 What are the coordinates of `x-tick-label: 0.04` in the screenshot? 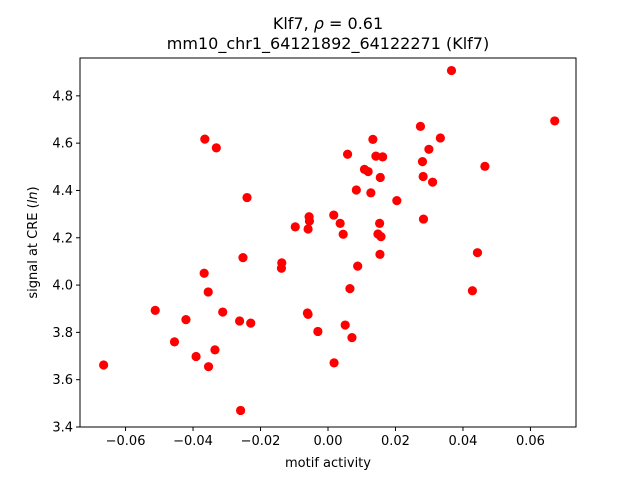 It's located at (462, 441).